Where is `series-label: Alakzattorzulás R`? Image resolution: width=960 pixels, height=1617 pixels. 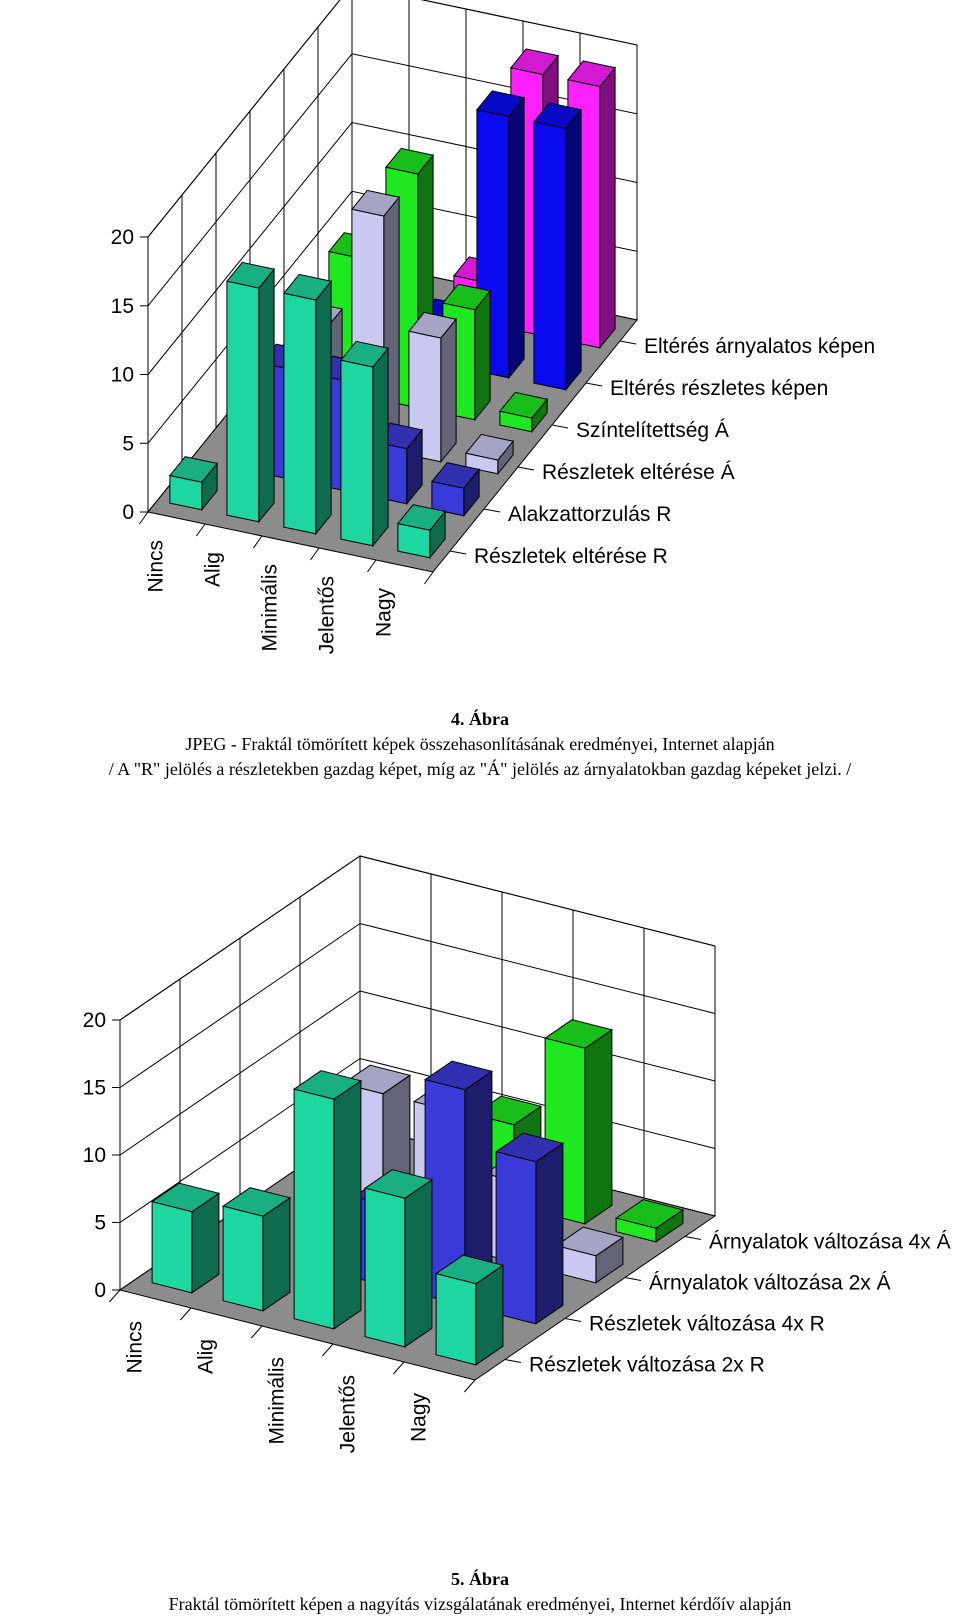
series-label: Alakzattorzulás R is located at coordinates (589, 514).